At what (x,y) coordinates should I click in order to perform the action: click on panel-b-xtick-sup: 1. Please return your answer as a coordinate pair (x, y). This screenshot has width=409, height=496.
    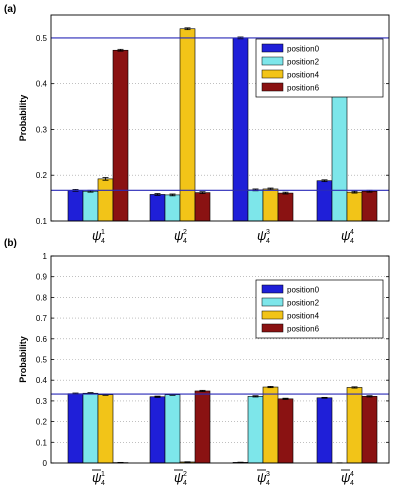
    Looking at the image, I should click on (103, 474).